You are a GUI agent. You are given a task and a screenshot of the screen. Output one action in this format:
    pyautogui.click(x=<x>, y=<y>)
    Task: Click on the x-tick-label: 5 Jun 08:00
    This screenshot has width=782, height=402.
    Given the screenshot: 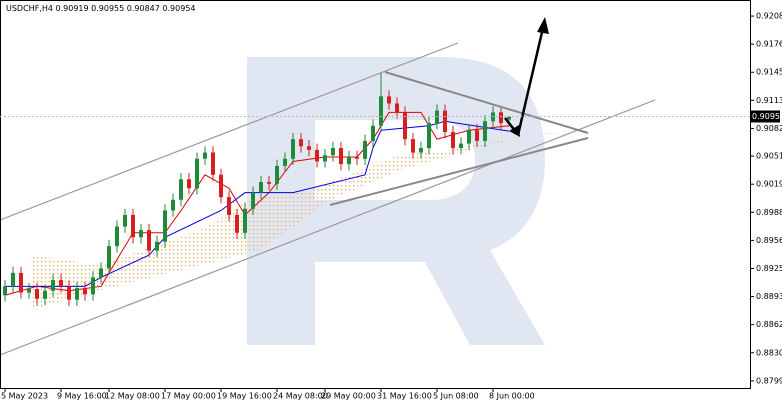 What is the action you would take?
    pyautogui.click(x=456, y=396)
    